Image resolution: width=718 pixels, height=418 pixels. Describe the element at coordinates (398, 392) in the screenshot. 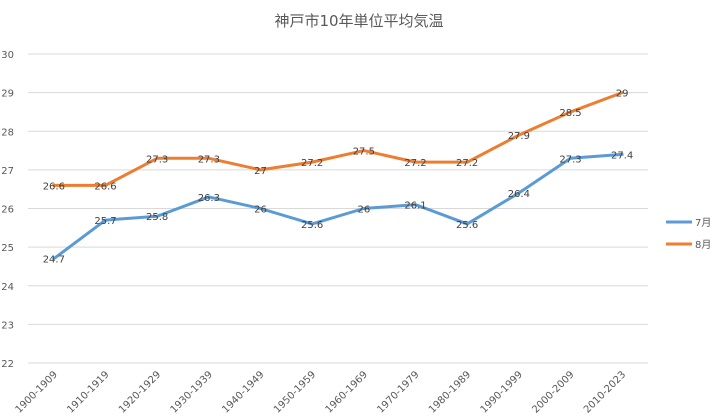

I see `x-tick-label: 1970-1979` at that location.